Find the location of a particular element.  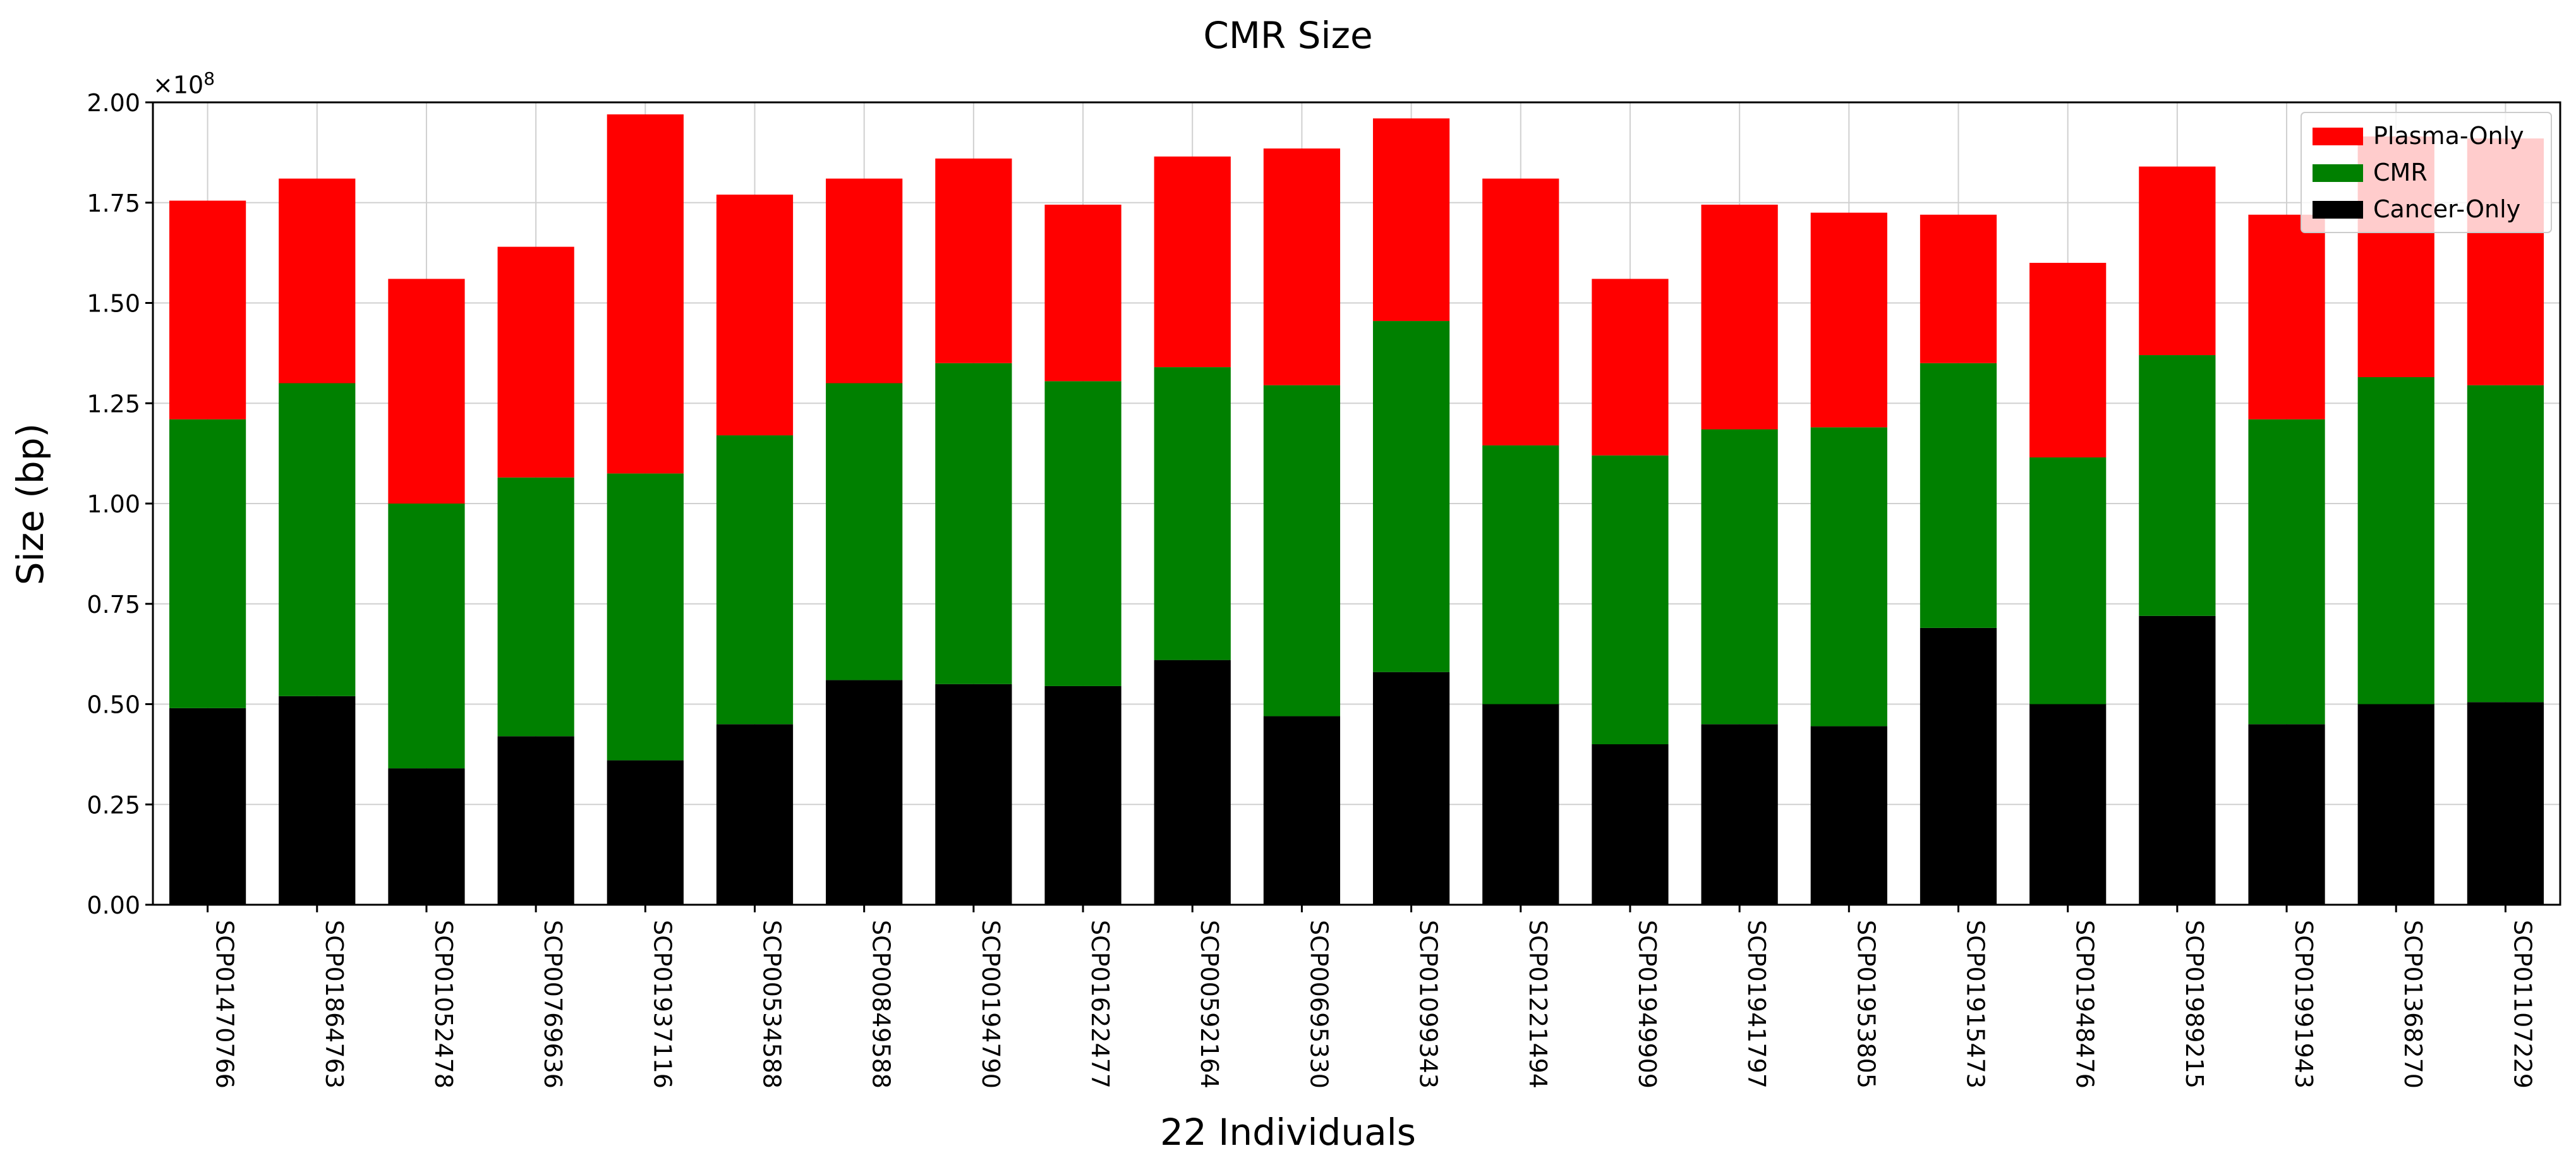

x-tick-label: SCP01622477 is located at coordinates (1100, 1004).